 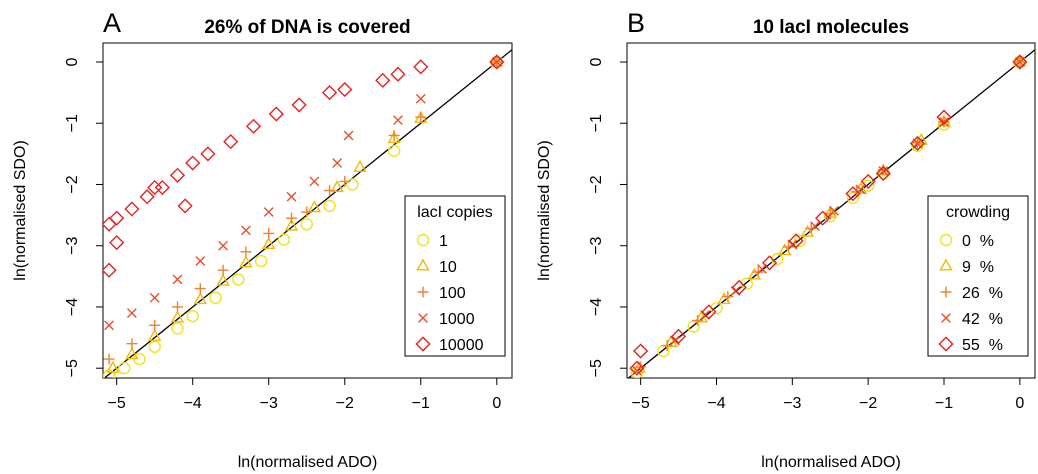 I want to click on y-tick-label: −2, so click(x=72, y=184).